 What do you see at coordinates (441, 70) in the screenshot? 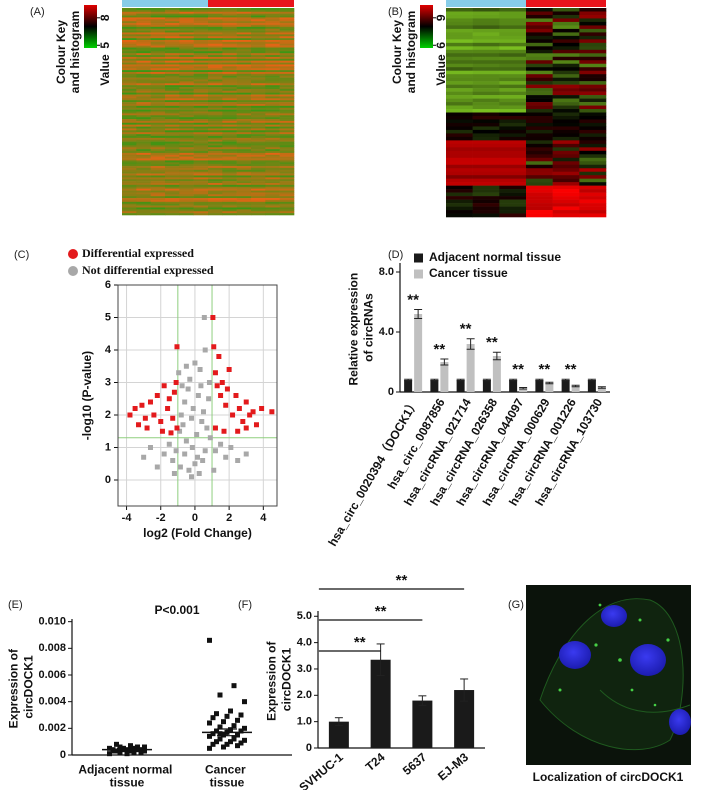
I see `key-label: Value` at bounding box center [441, 70].